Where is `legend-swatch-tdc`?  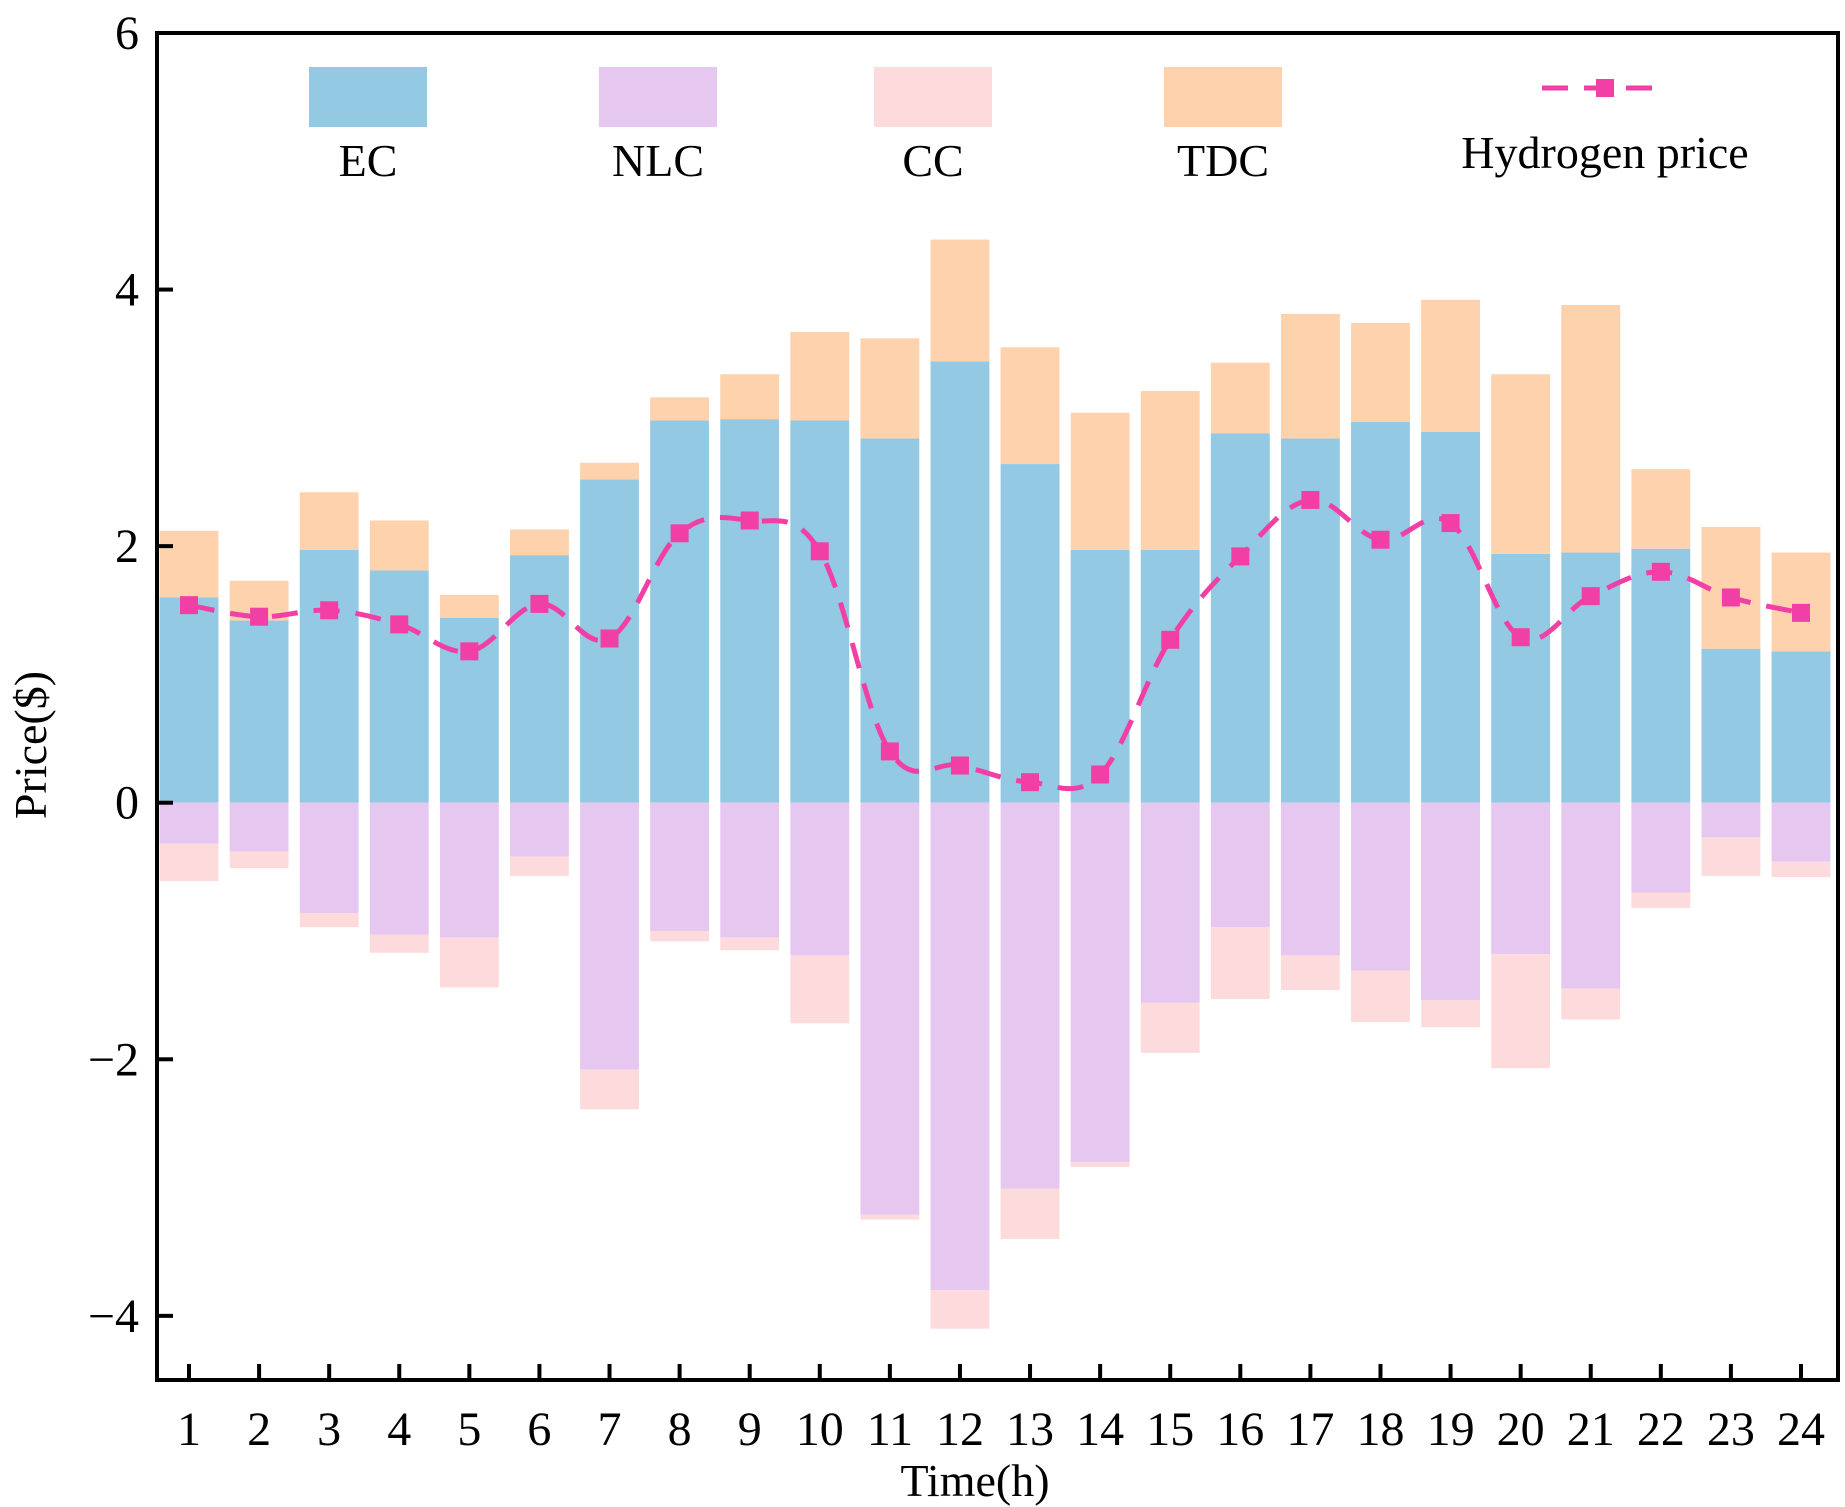
legend-swatch-tdc is located at coordinates (1223, 97).